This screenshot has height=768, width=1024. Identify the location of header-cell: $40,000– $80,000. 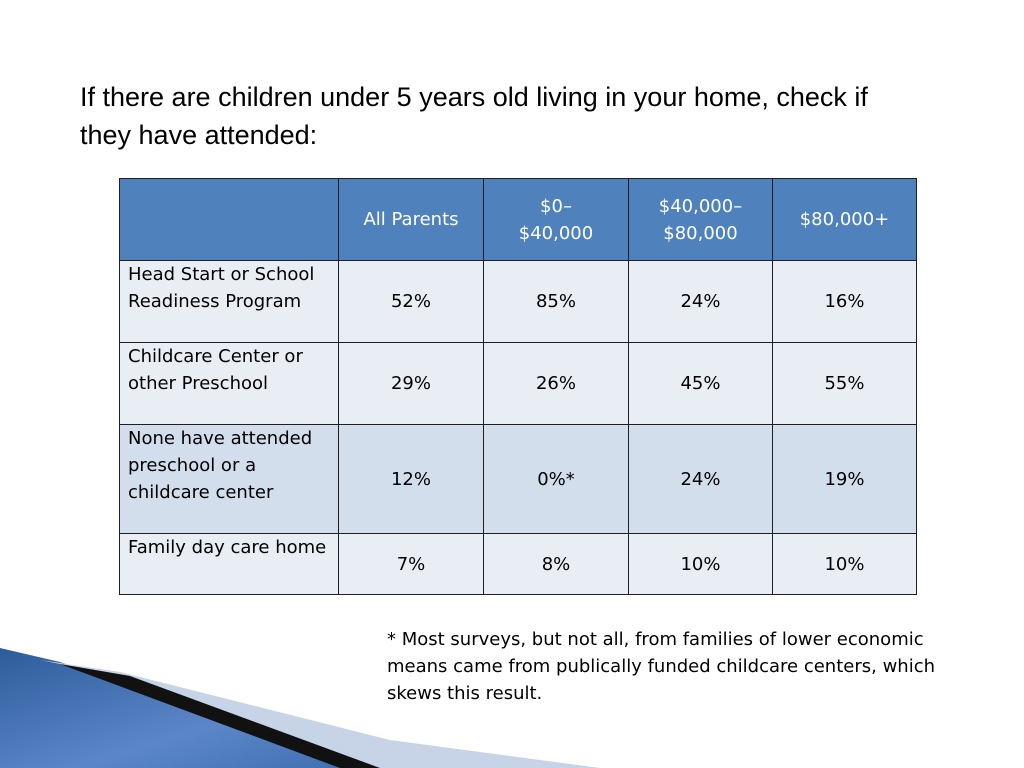
(700, 219).